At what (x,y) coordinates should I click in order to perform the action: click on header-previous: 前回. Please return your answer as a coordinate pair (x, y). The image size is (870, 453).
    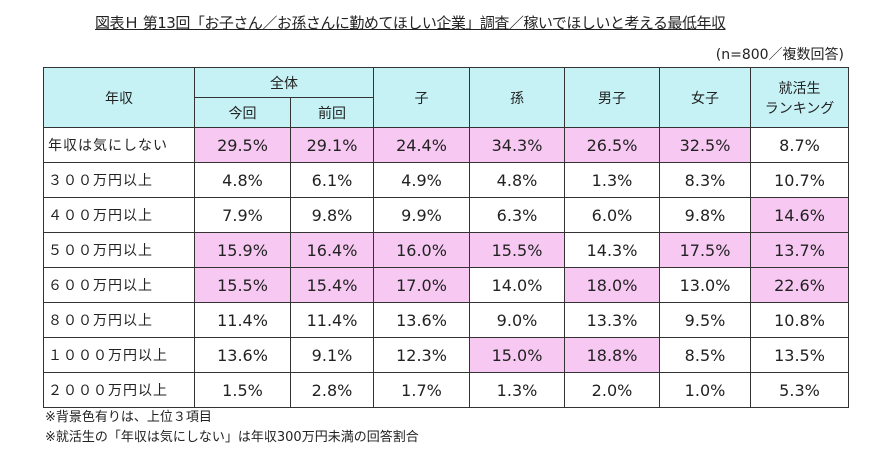
    Looking at the image, I should click on (332, 112).